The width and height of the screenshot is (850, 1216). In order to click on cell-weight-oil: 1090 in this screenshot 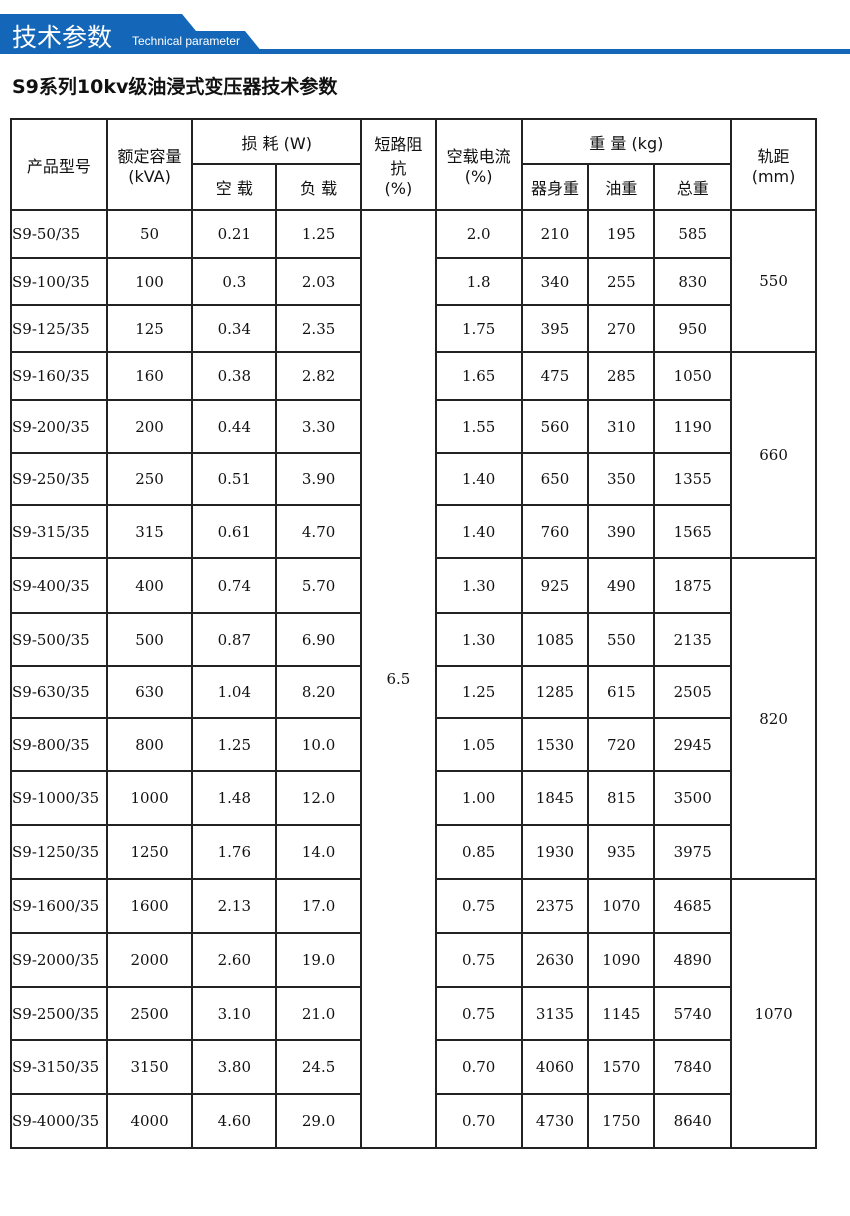, I will do `click(621, 960)`.